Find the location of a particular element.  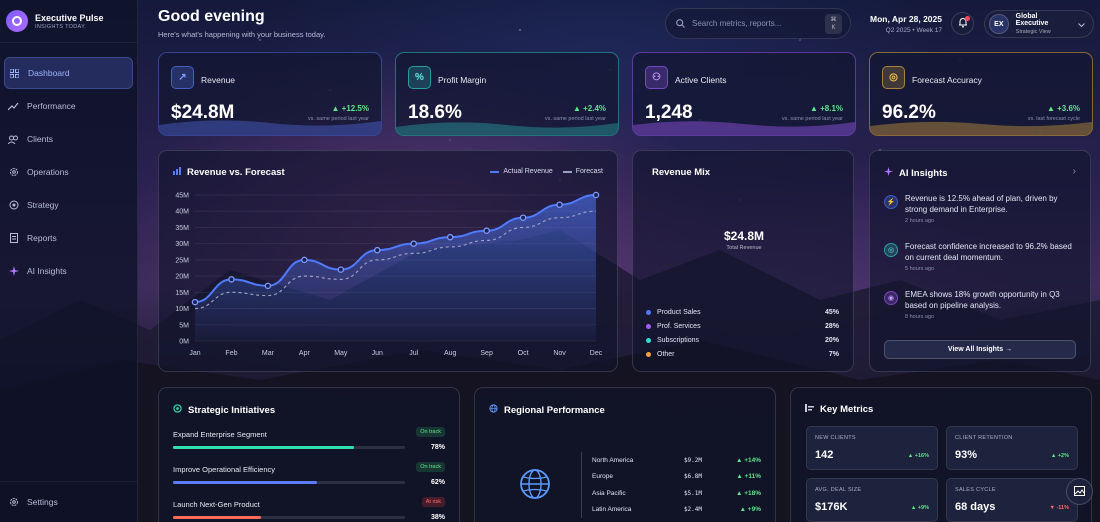

progress-percent: 62% is located at coordinates (437, 482).